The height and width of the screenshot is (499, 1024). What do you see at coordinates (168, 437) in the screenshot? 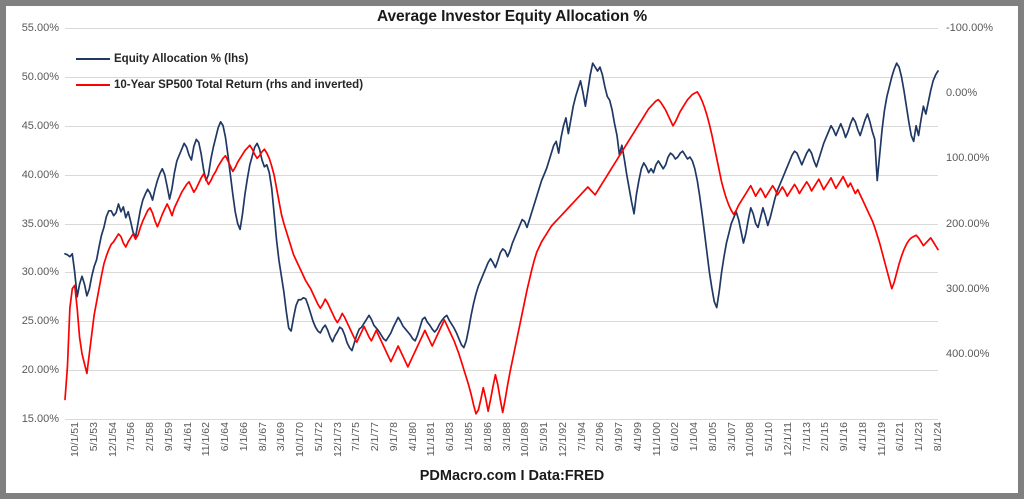
I see `x-tick-label: 9/1/59` at bounding box center [168, 437].